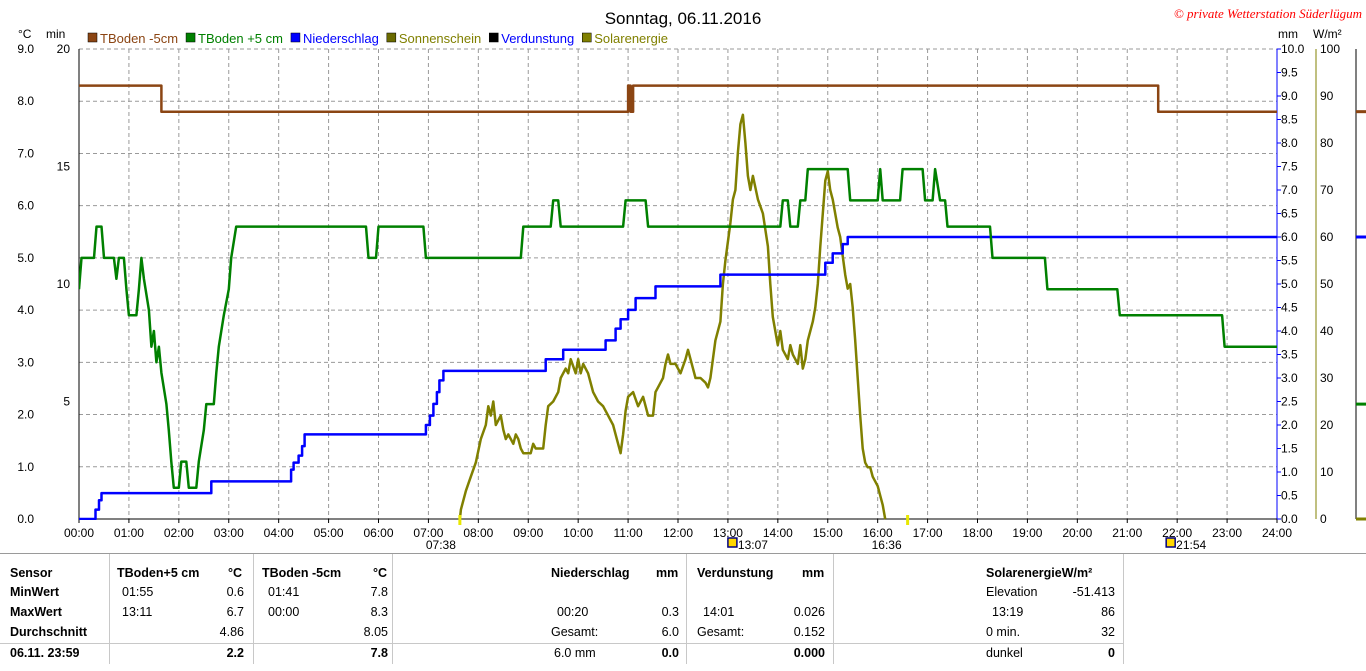  I want to click on mm-tick-label: 6.0, so click(1289, 237).